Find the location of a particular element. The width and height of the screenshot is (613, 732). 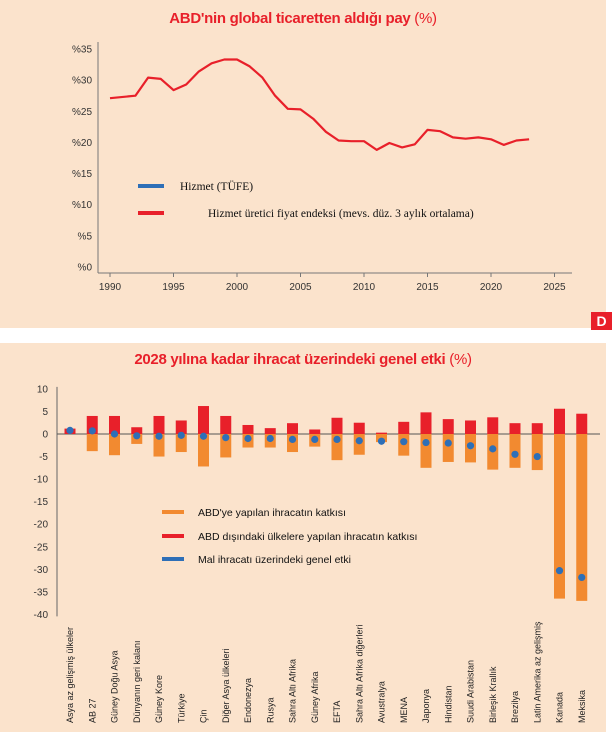

category-label: Suudi Arabistan is located at coordinates (471, 691).